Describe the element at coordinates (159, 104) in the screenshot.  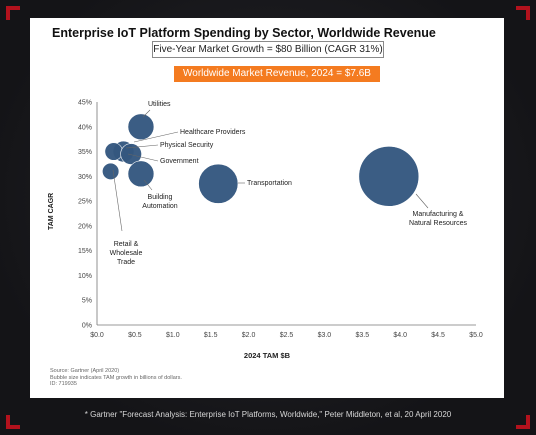
I see `bubble-label: Utilities` at that location.